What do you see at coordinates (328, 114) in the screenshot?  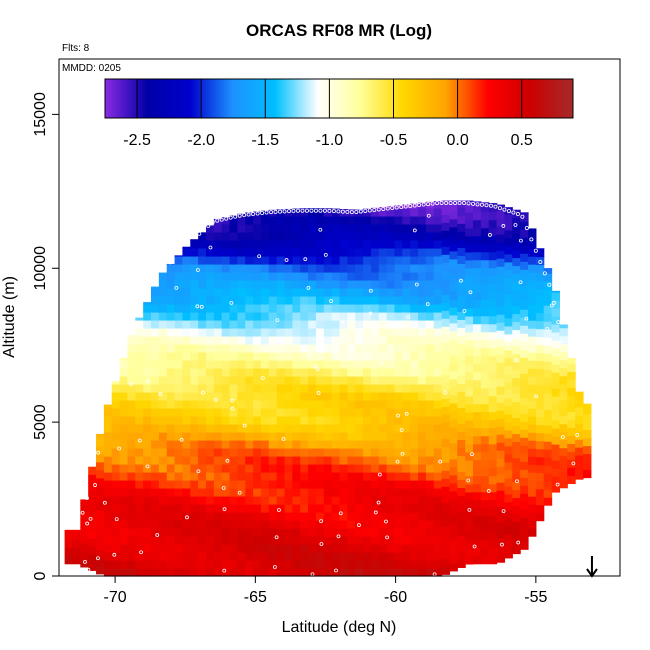 I see `colorbar-ticks: -2.5 -2.0 -1.5 -1.0 -0.5 0.0 0.5` at bounding box center [328, 114].